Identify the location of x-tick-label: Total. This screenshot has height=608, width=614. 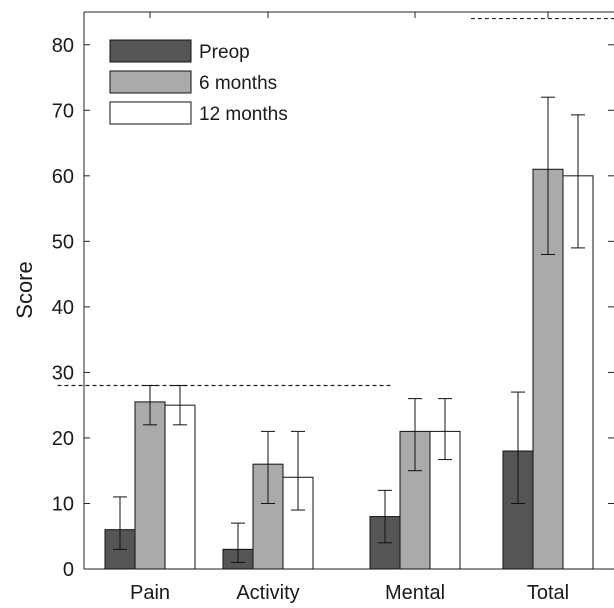
(548, 593).